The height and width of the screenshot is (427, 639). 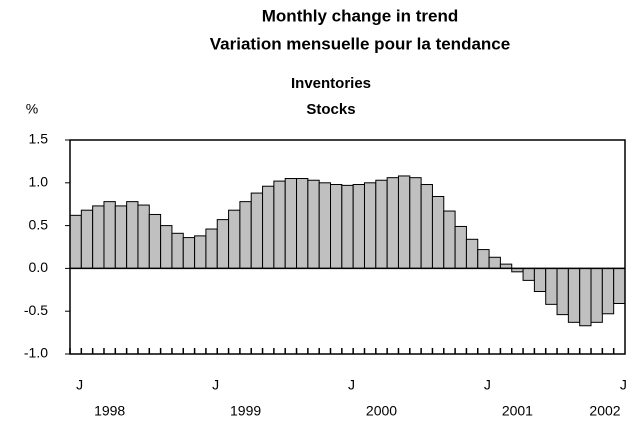 What do you see at coordinates (360, 15) in the screenshot?
I see `chart-title: Monthly change in trend` at bounding box center [360, 15].